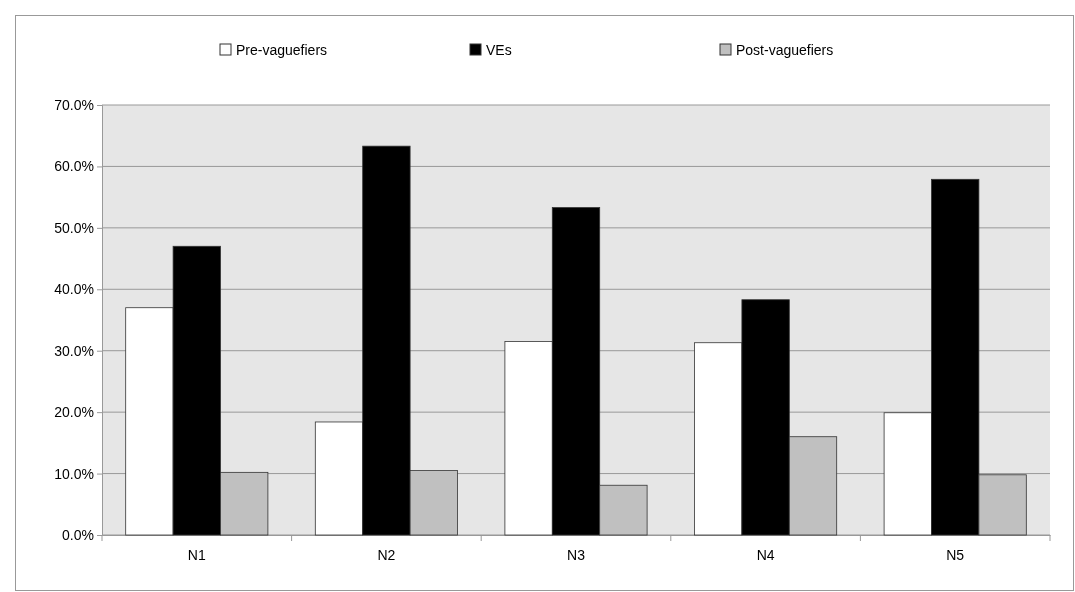 The image size is (1075, 592). Describe the element at coordinates (74, 473) in the screenshot. I see `y-tick-label: 10.0%` at that location.